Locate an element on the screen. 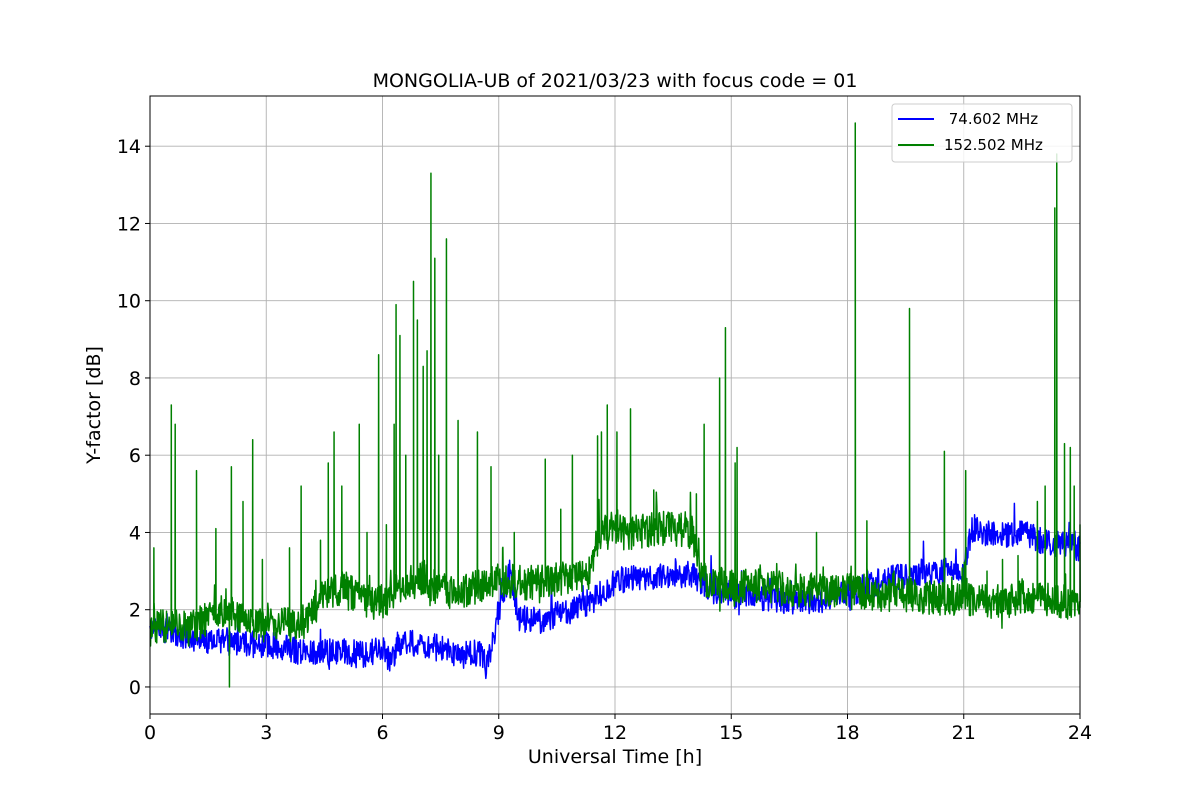  x-axis-ticks: 0 3 6 9 12 15 18 21 24 is located at coordinates (618, 729).